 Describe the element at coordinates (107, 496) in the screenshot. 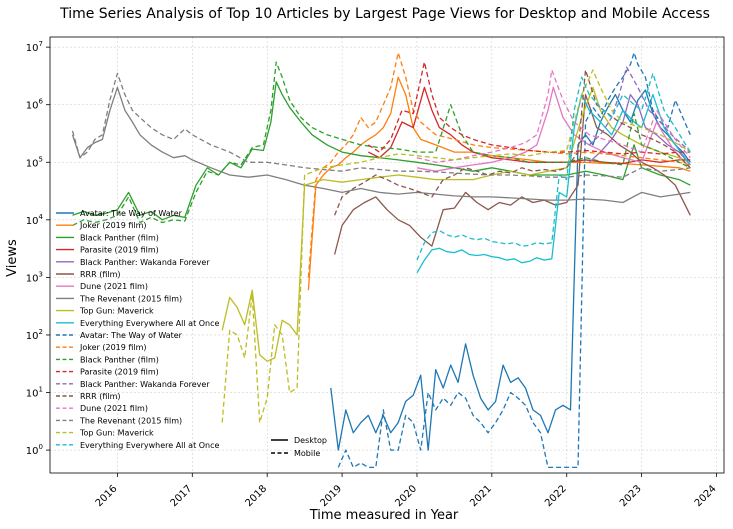

I see `x-tick-label: 2016` at that location.